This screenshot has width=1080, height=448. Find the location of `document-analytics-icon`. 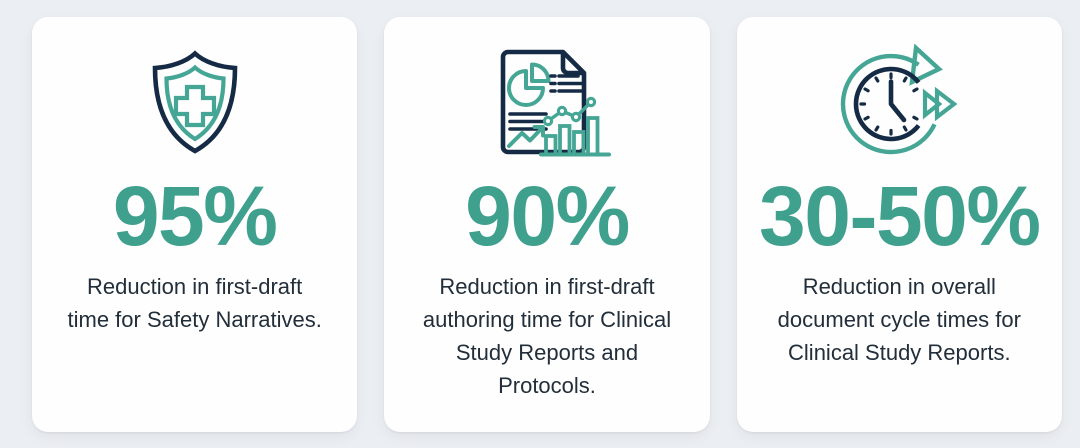

document-analytics-icon is located at coordinates (547, 102).